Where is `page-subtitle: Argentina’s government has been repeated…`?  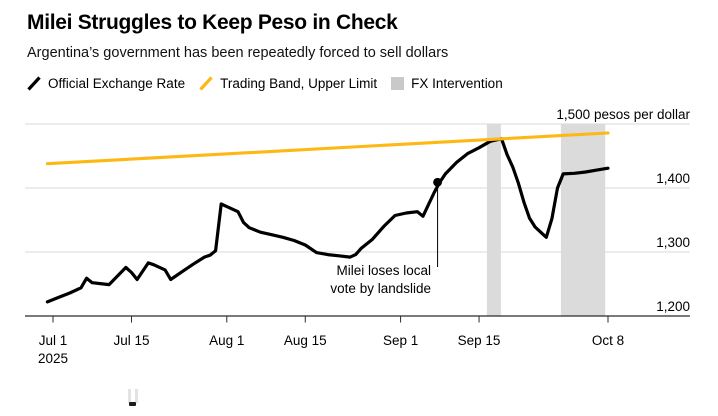
page-subtitle: Argentina’s government has been repeated… is located at coordinates (238, 53).